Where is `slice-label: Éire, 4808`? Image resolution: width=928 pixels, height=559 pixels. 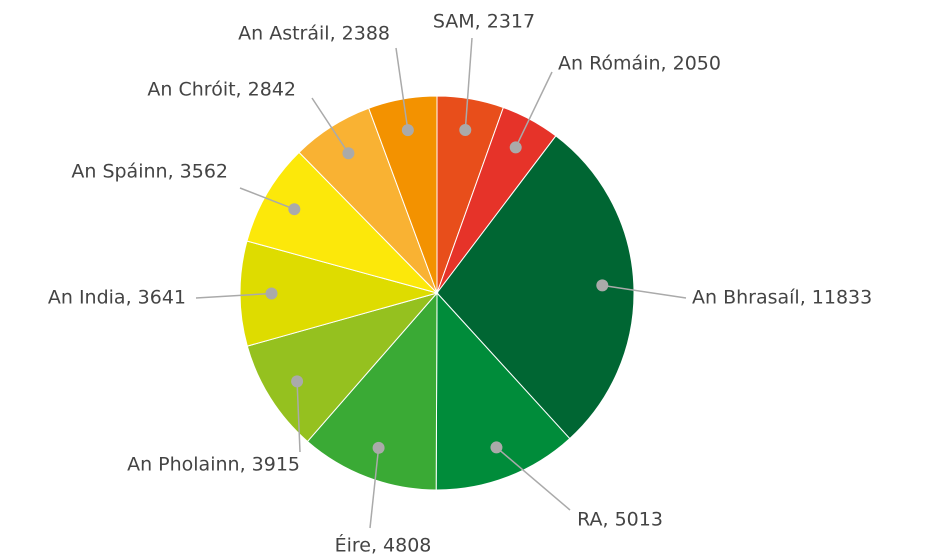
slice-label: Éire, 4808 is located at coordinates (383, 545).